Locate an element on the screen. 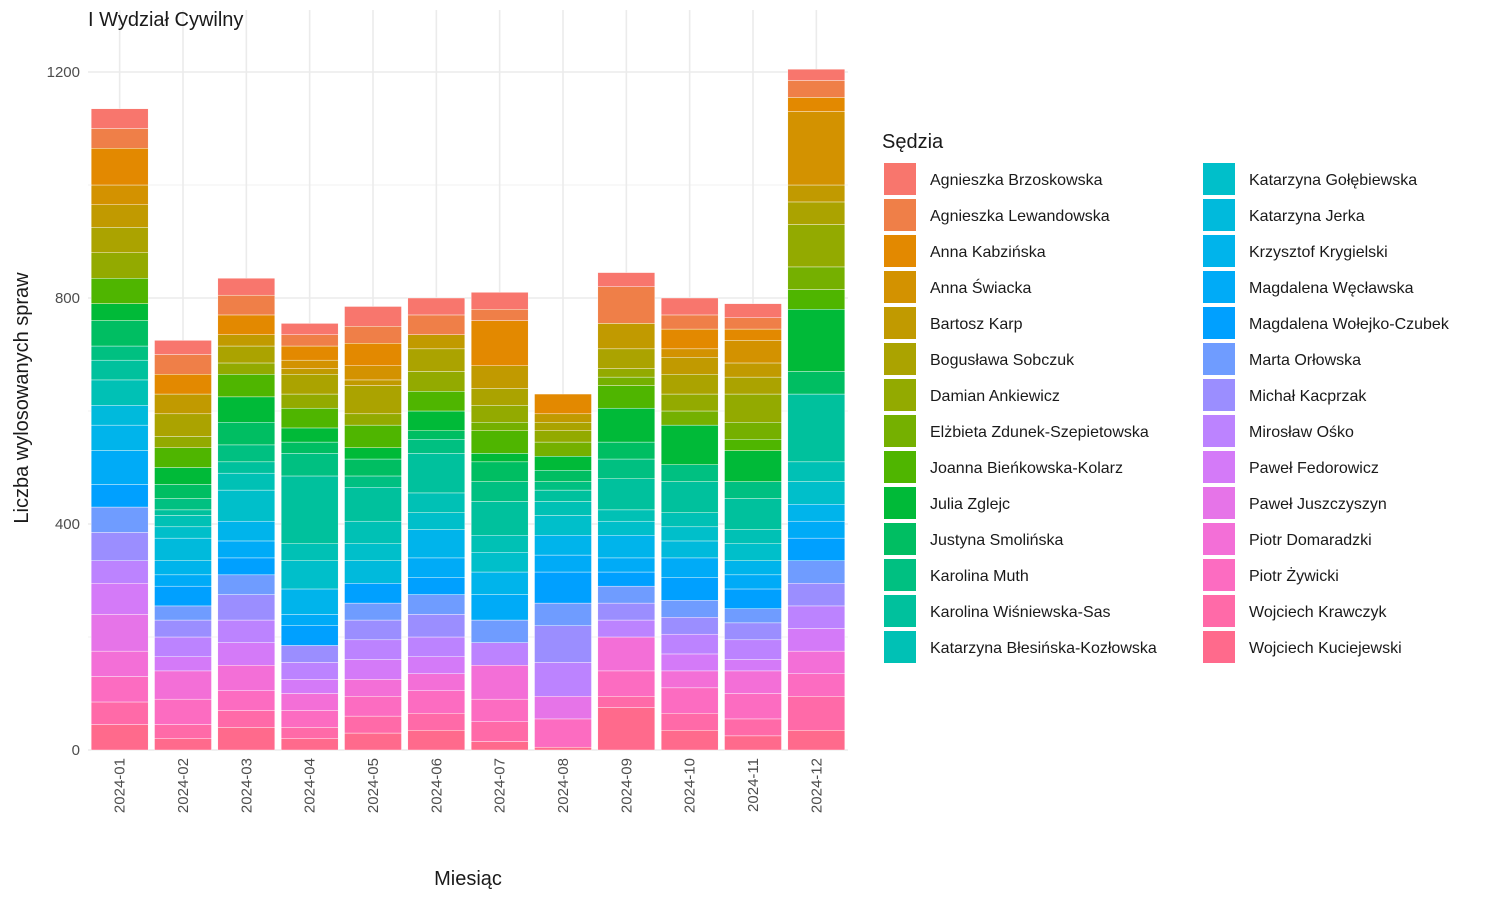 The width and height of the screenshot is (1500, 900). legend-label: Karolina Wiśniewska-Sas is located at coordinates (1020, 612).